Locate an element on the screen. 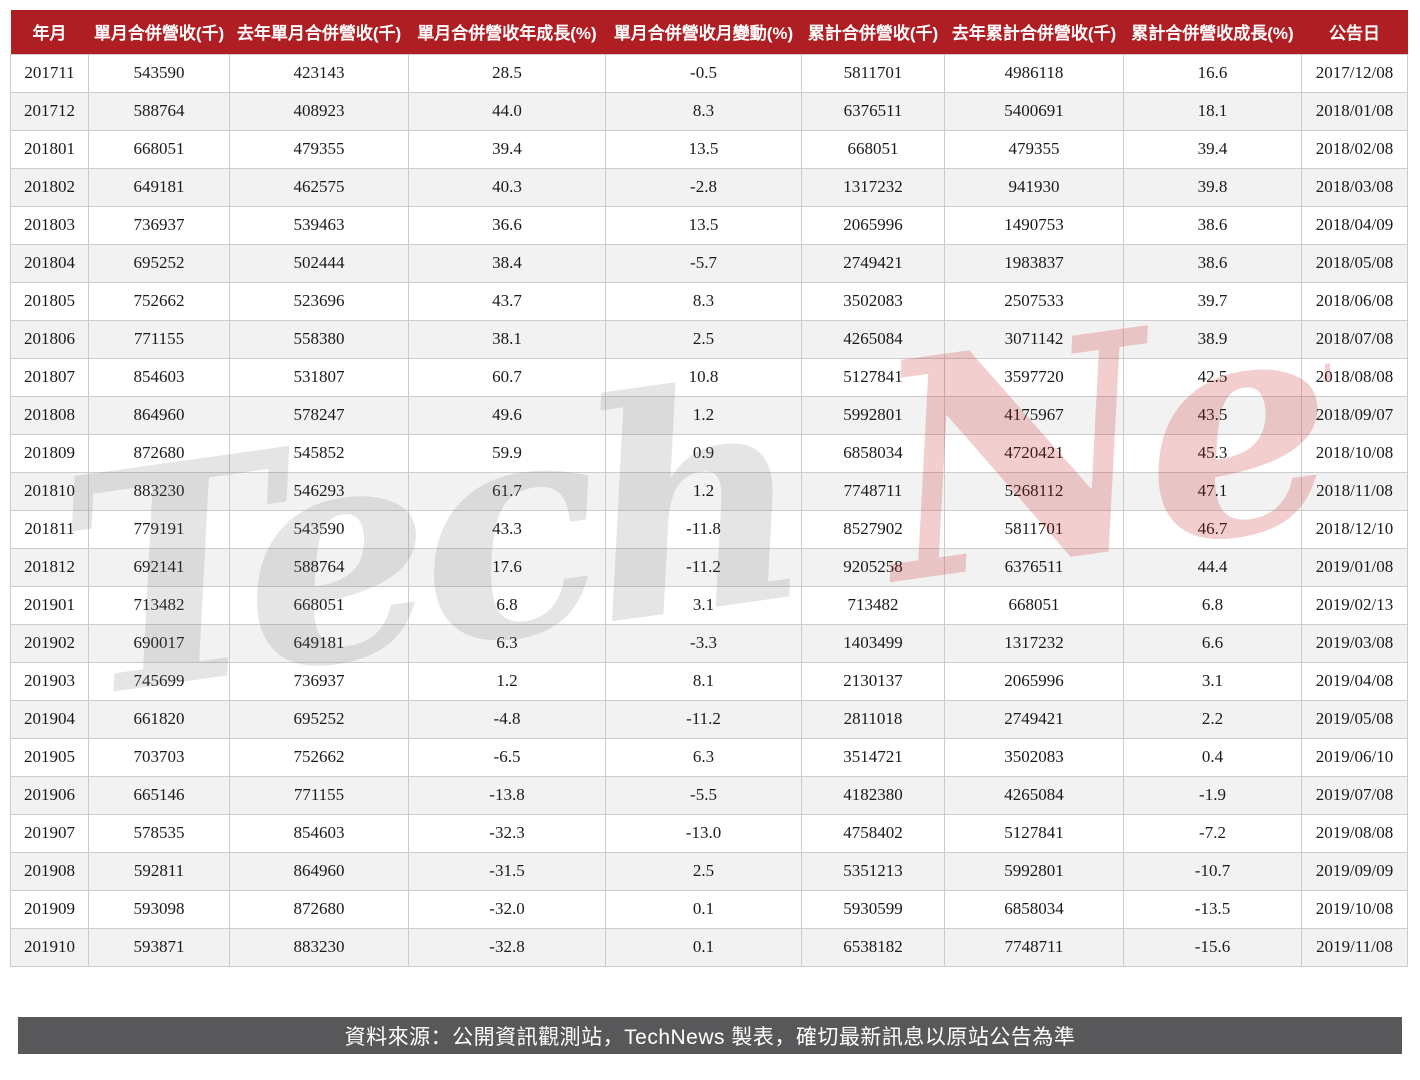 This screenshot has height=1080, width=1420. table-cell: 2.5 is located at coordinates (703, 871).